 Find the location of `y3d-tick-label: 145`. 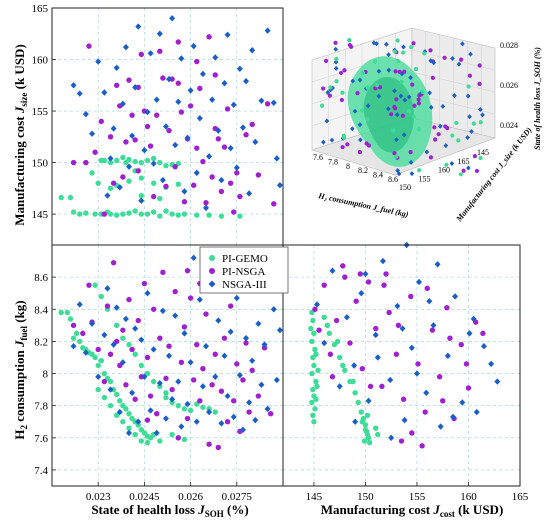

y3d-tick-label: 145 is located at coordinates (483, 152).